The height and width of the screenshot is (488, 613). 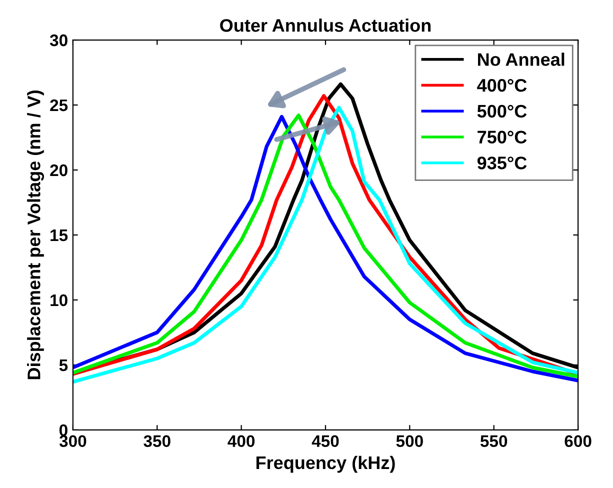 I want to click on x-tick-label: 600, so click(x=578, y=441).